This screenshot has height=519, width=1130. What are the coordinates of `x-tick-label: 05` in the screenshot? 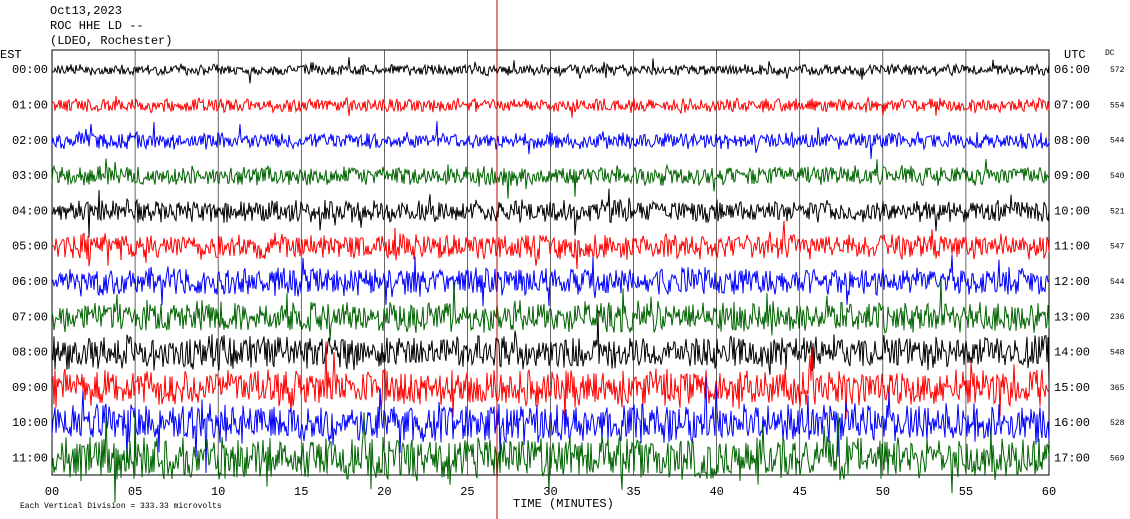 It's located at (135, 492).